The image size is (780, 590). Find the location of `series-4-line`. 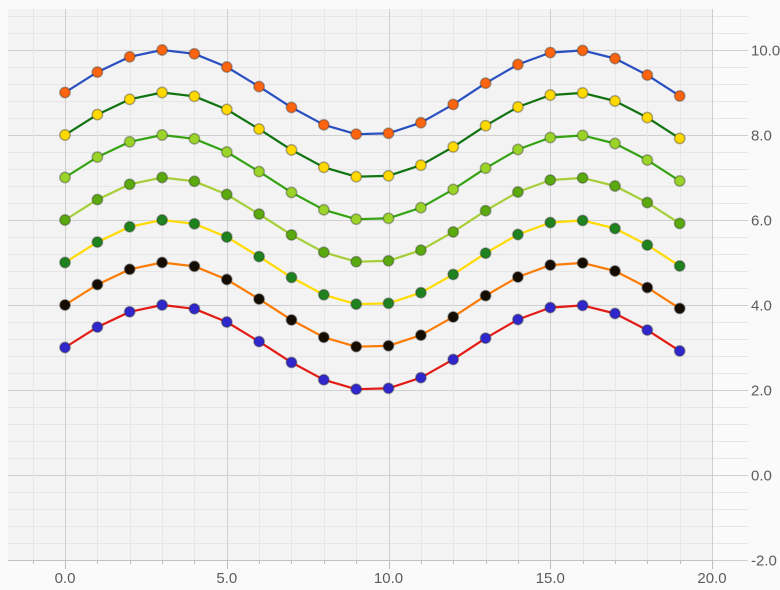

series-4-line is located at coordinates (372, 219).